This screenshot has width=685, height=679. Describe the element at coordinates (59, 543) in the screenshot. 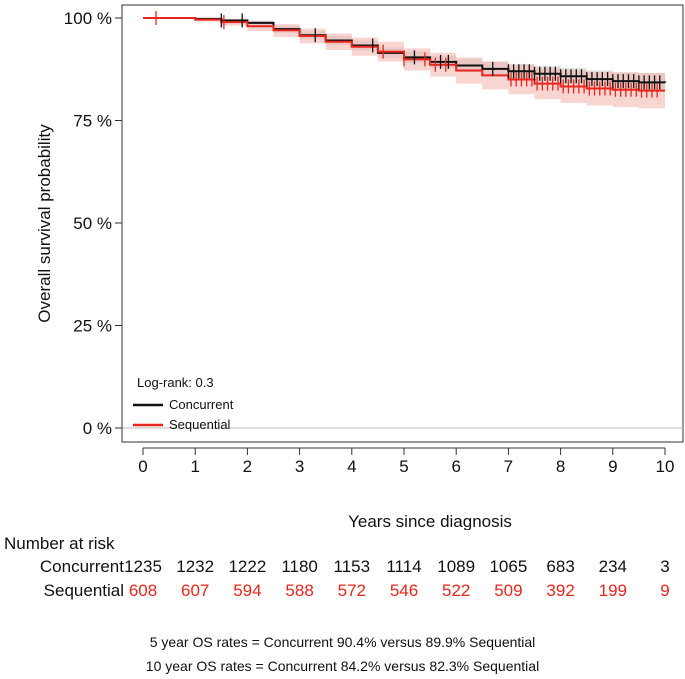

I see `risk-table-title: Number at risk` at that location.